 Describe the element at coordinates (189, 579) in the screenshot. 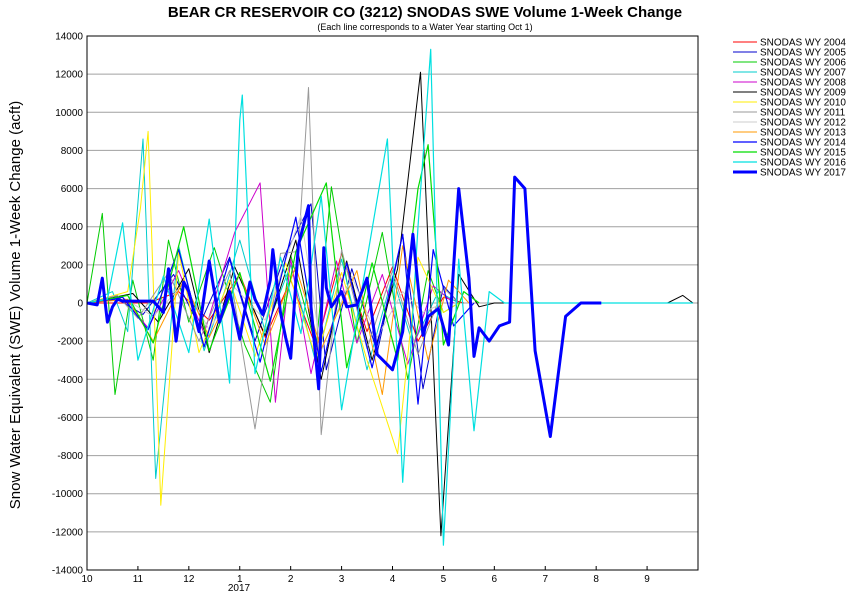

I see `x-tick-label: 12` at that location.